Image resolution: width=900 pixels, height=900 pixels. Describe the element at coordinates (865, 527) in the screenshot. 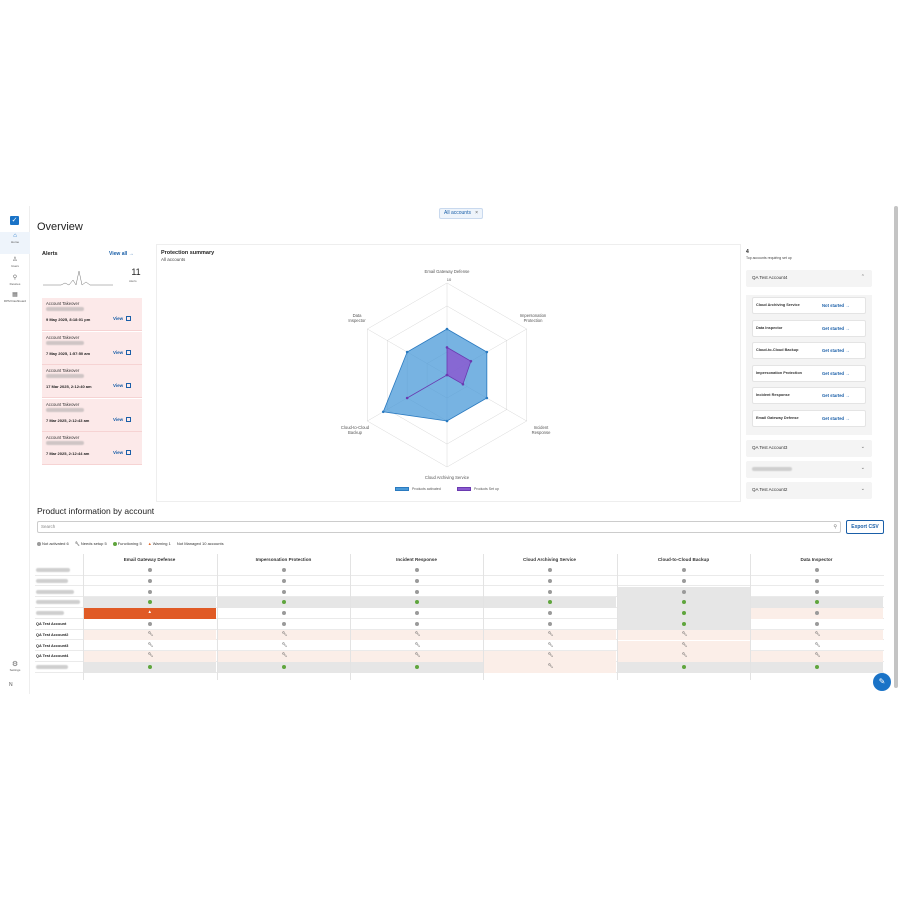

I see `export-csv-button: Export CSV` at that location.